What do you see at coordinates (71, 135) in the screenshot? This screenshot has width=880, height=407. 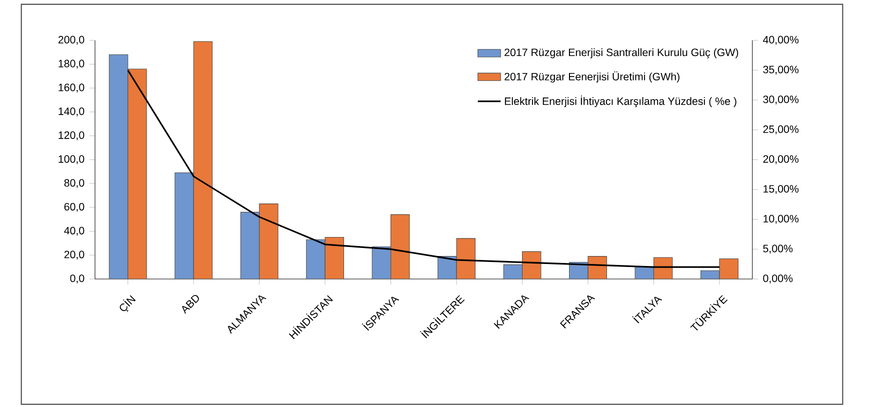 I see `y-tick-label: 120,0` at bounding box center [71, 135].